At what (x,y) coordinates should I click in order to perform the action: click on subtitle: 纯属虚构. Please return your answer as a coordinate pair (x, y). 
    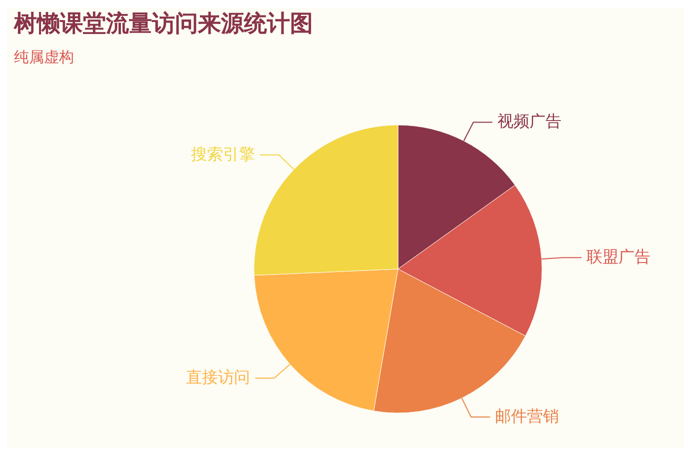
    Looking at the image, I should click on (44, 57).